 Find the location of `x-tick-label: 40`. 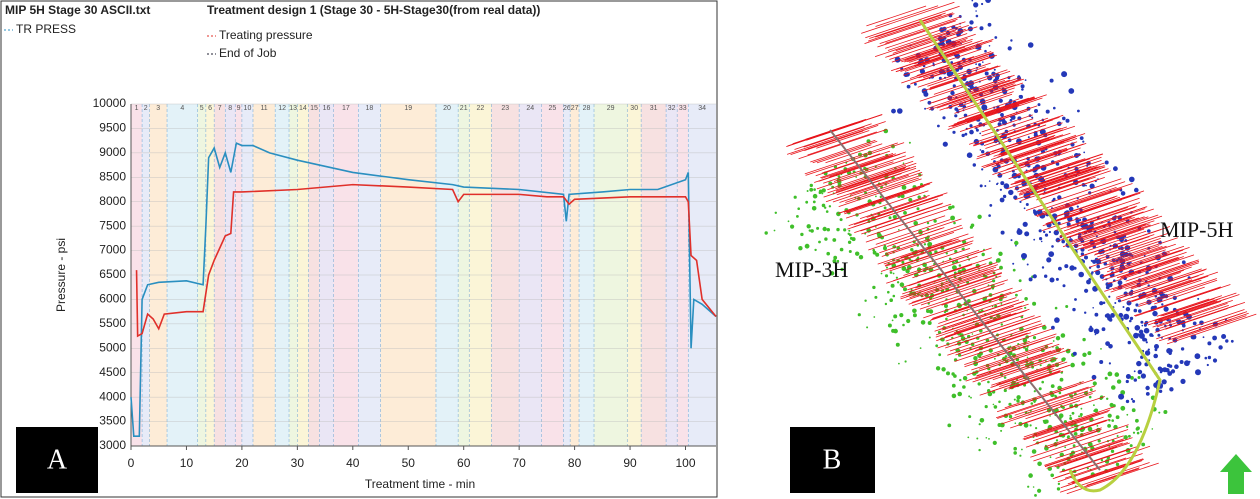

x-tick-label: 40 is located at coordinates (353, 463).